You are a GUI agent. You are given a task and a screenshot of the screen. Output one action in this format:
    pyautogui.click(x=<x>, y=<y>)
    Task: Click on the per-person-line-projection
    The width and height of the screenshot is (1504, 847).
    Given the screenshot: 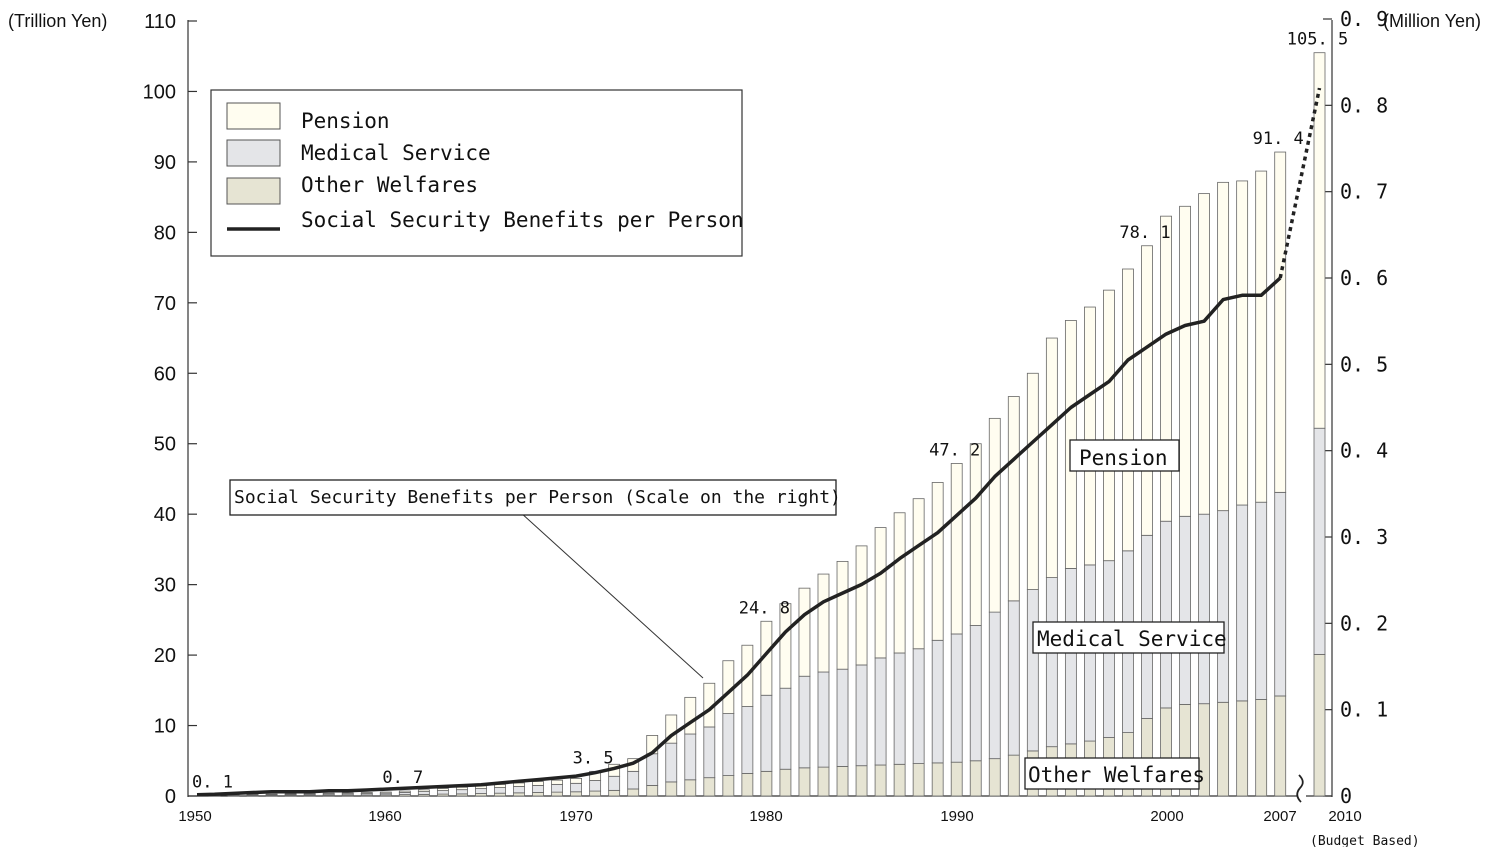 What is the action you would take?
    pyautogui.click(x=1300, y=183)
    